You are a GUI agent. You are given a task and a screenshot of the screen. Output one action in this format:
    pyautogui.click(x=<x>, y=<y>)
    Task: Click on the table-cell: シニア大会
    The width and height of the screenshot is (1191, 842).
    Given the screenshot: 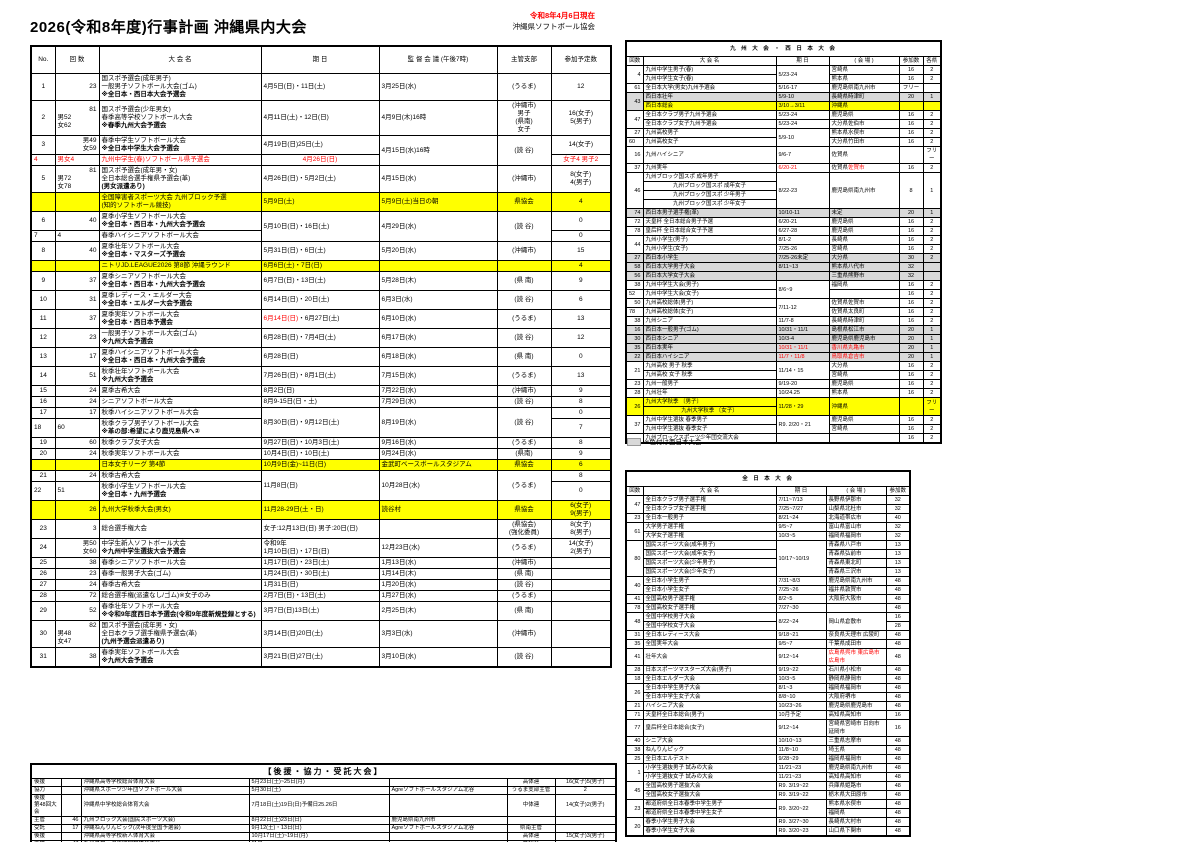 What is the action you would take?
    pyautogui.click(x=709, y=741)
    